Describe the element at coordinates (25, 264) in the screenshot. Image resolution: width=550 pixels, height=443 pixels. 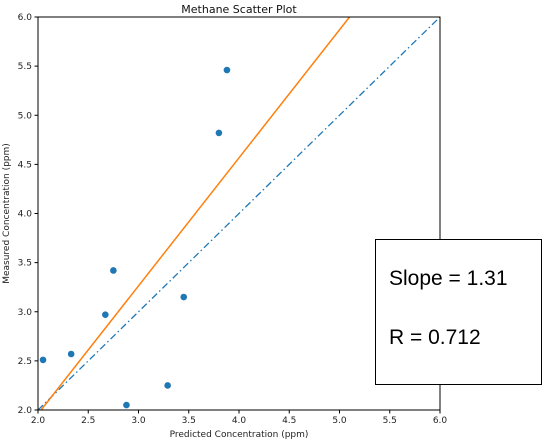
I see `y-tick-label: 3.5` at that location.